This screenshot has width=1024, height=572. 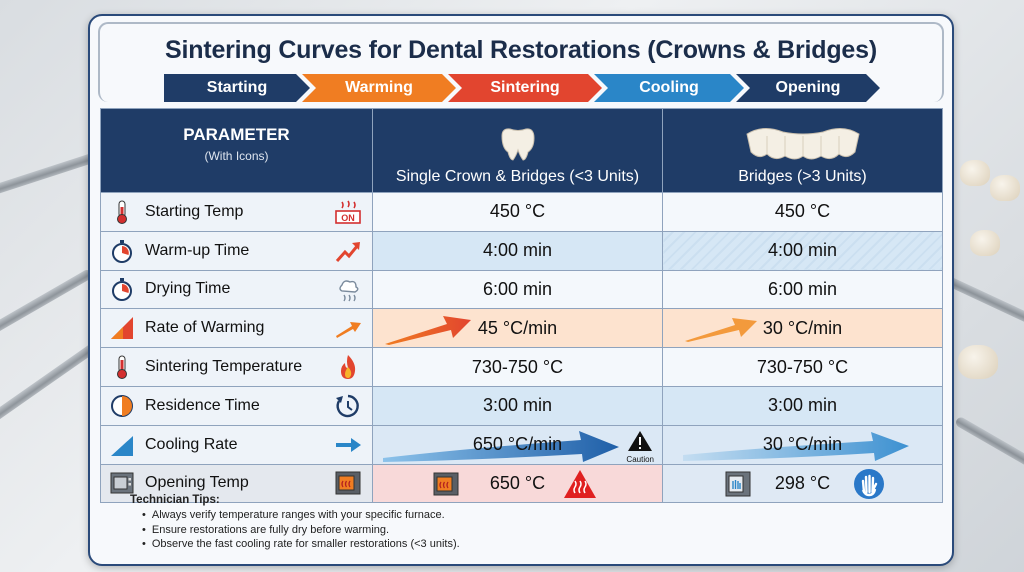 I want to click on table-row: Residence Time 3:00 min 3:00 min, so click(x=521, y=405).